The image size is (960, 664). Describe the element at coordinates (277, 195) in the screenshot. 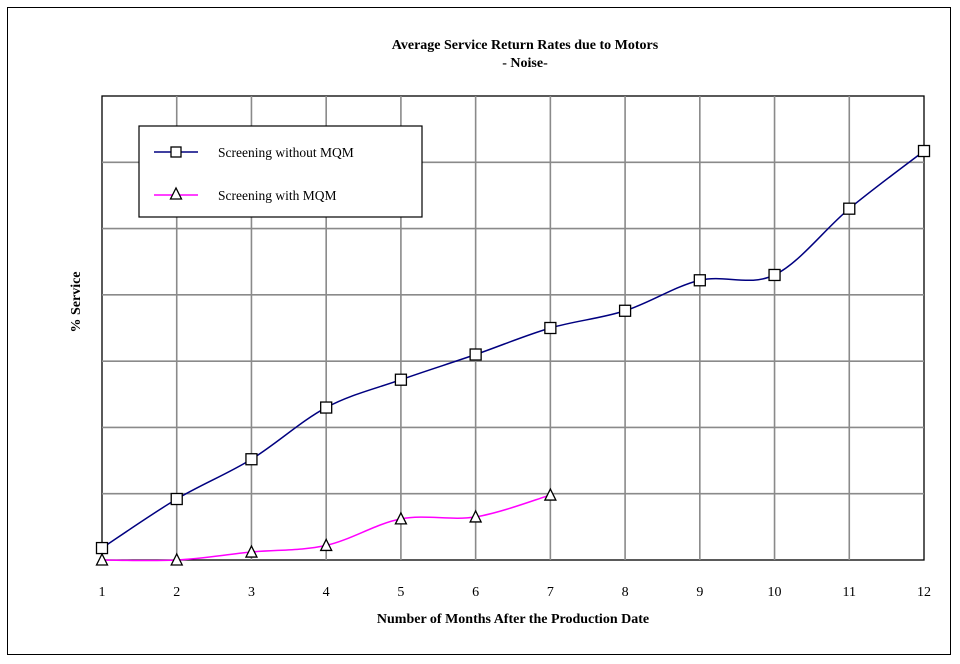

I see `legend-label-screening-with-mqm: Screening with MQM` at that location.